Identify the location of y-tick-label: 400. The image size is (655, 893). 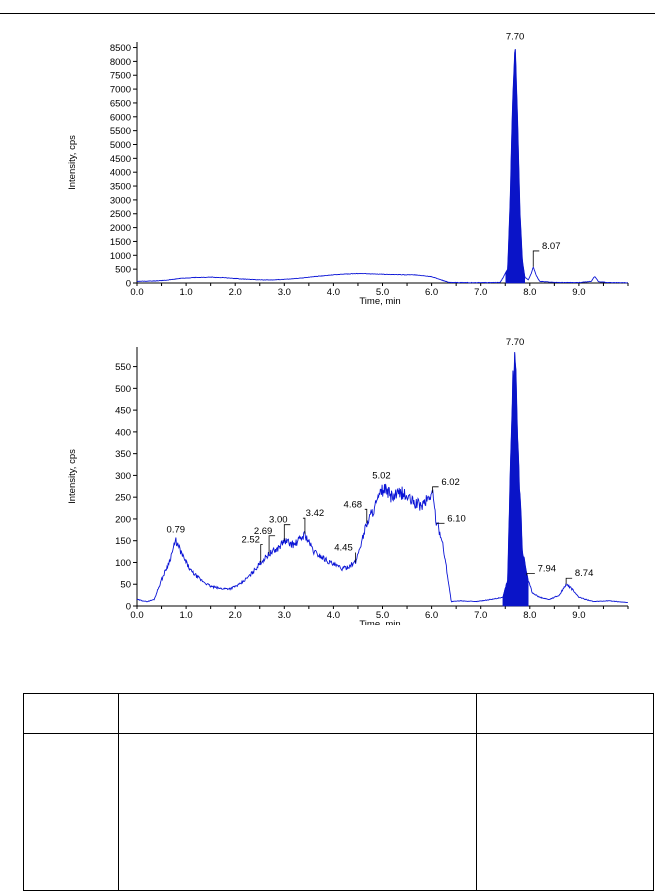
(123, 432).